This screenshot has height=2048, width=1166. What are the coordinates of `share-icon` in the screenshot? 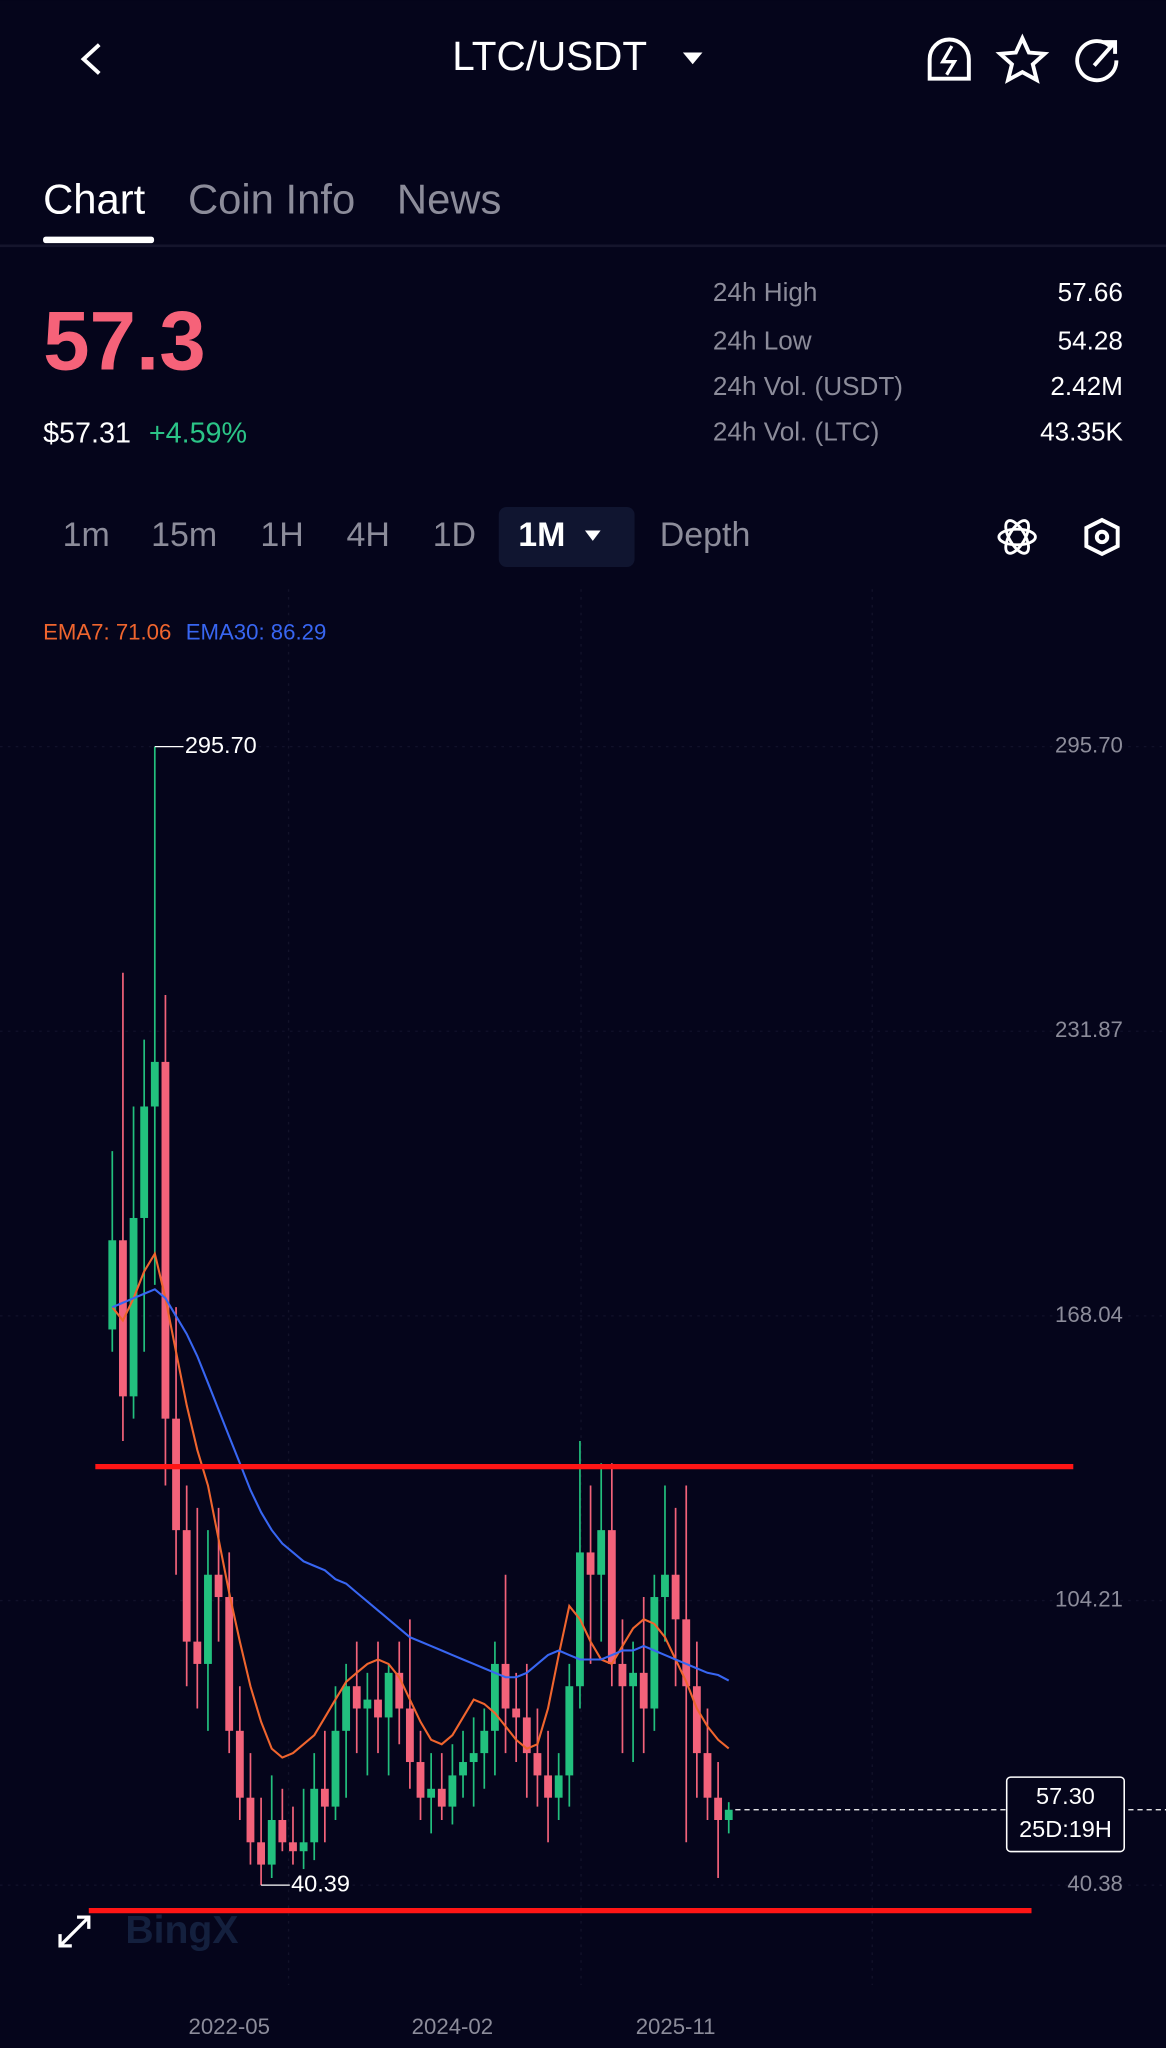 It's located at (1097, 61).